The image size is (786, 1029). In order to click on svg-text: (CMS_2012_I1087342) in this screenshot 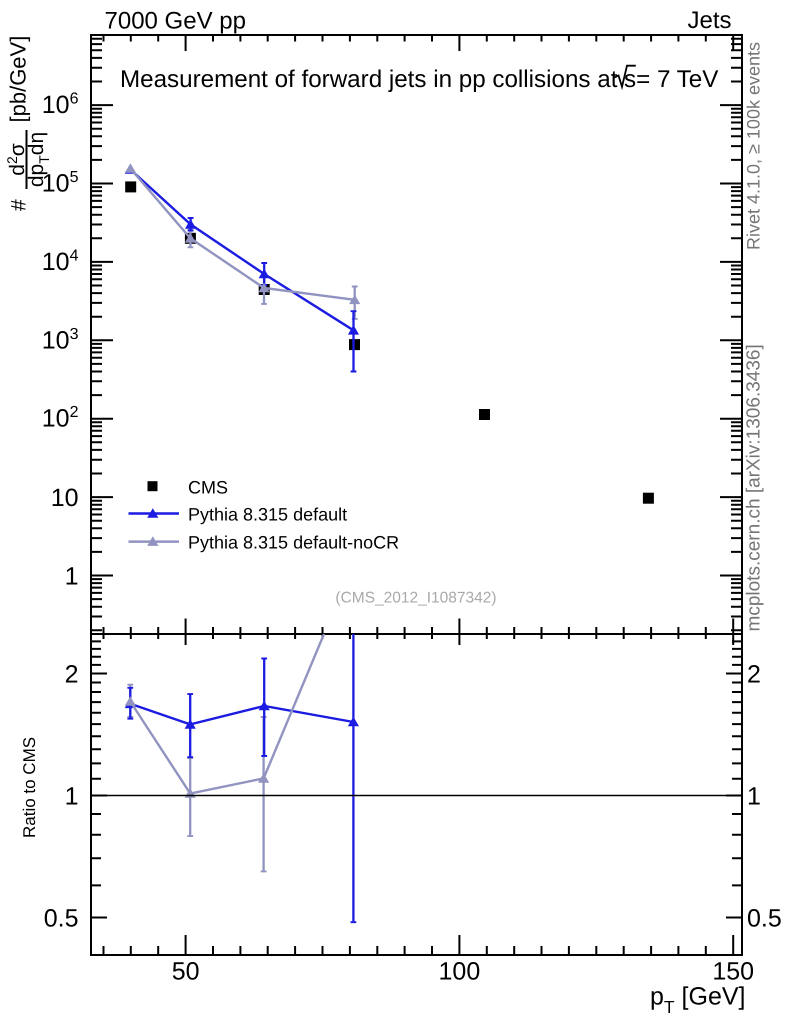, I will do `click(415, 598)`.